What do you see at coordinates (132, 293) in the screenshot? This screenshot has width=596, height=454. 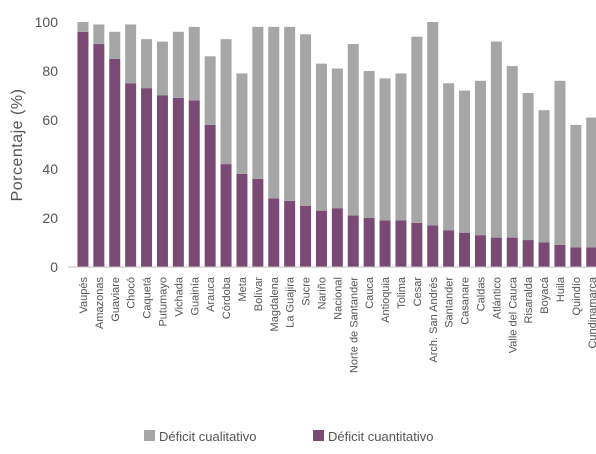 I see `x-tick-label: Chocó` at bounding box center [132, 293].